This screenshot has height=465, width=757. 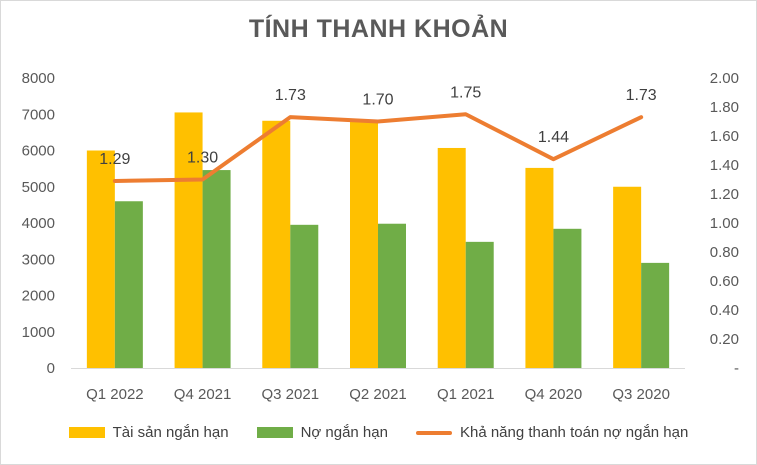 I want to click on y-tick-label: 1000, so click(x=38, y=332).